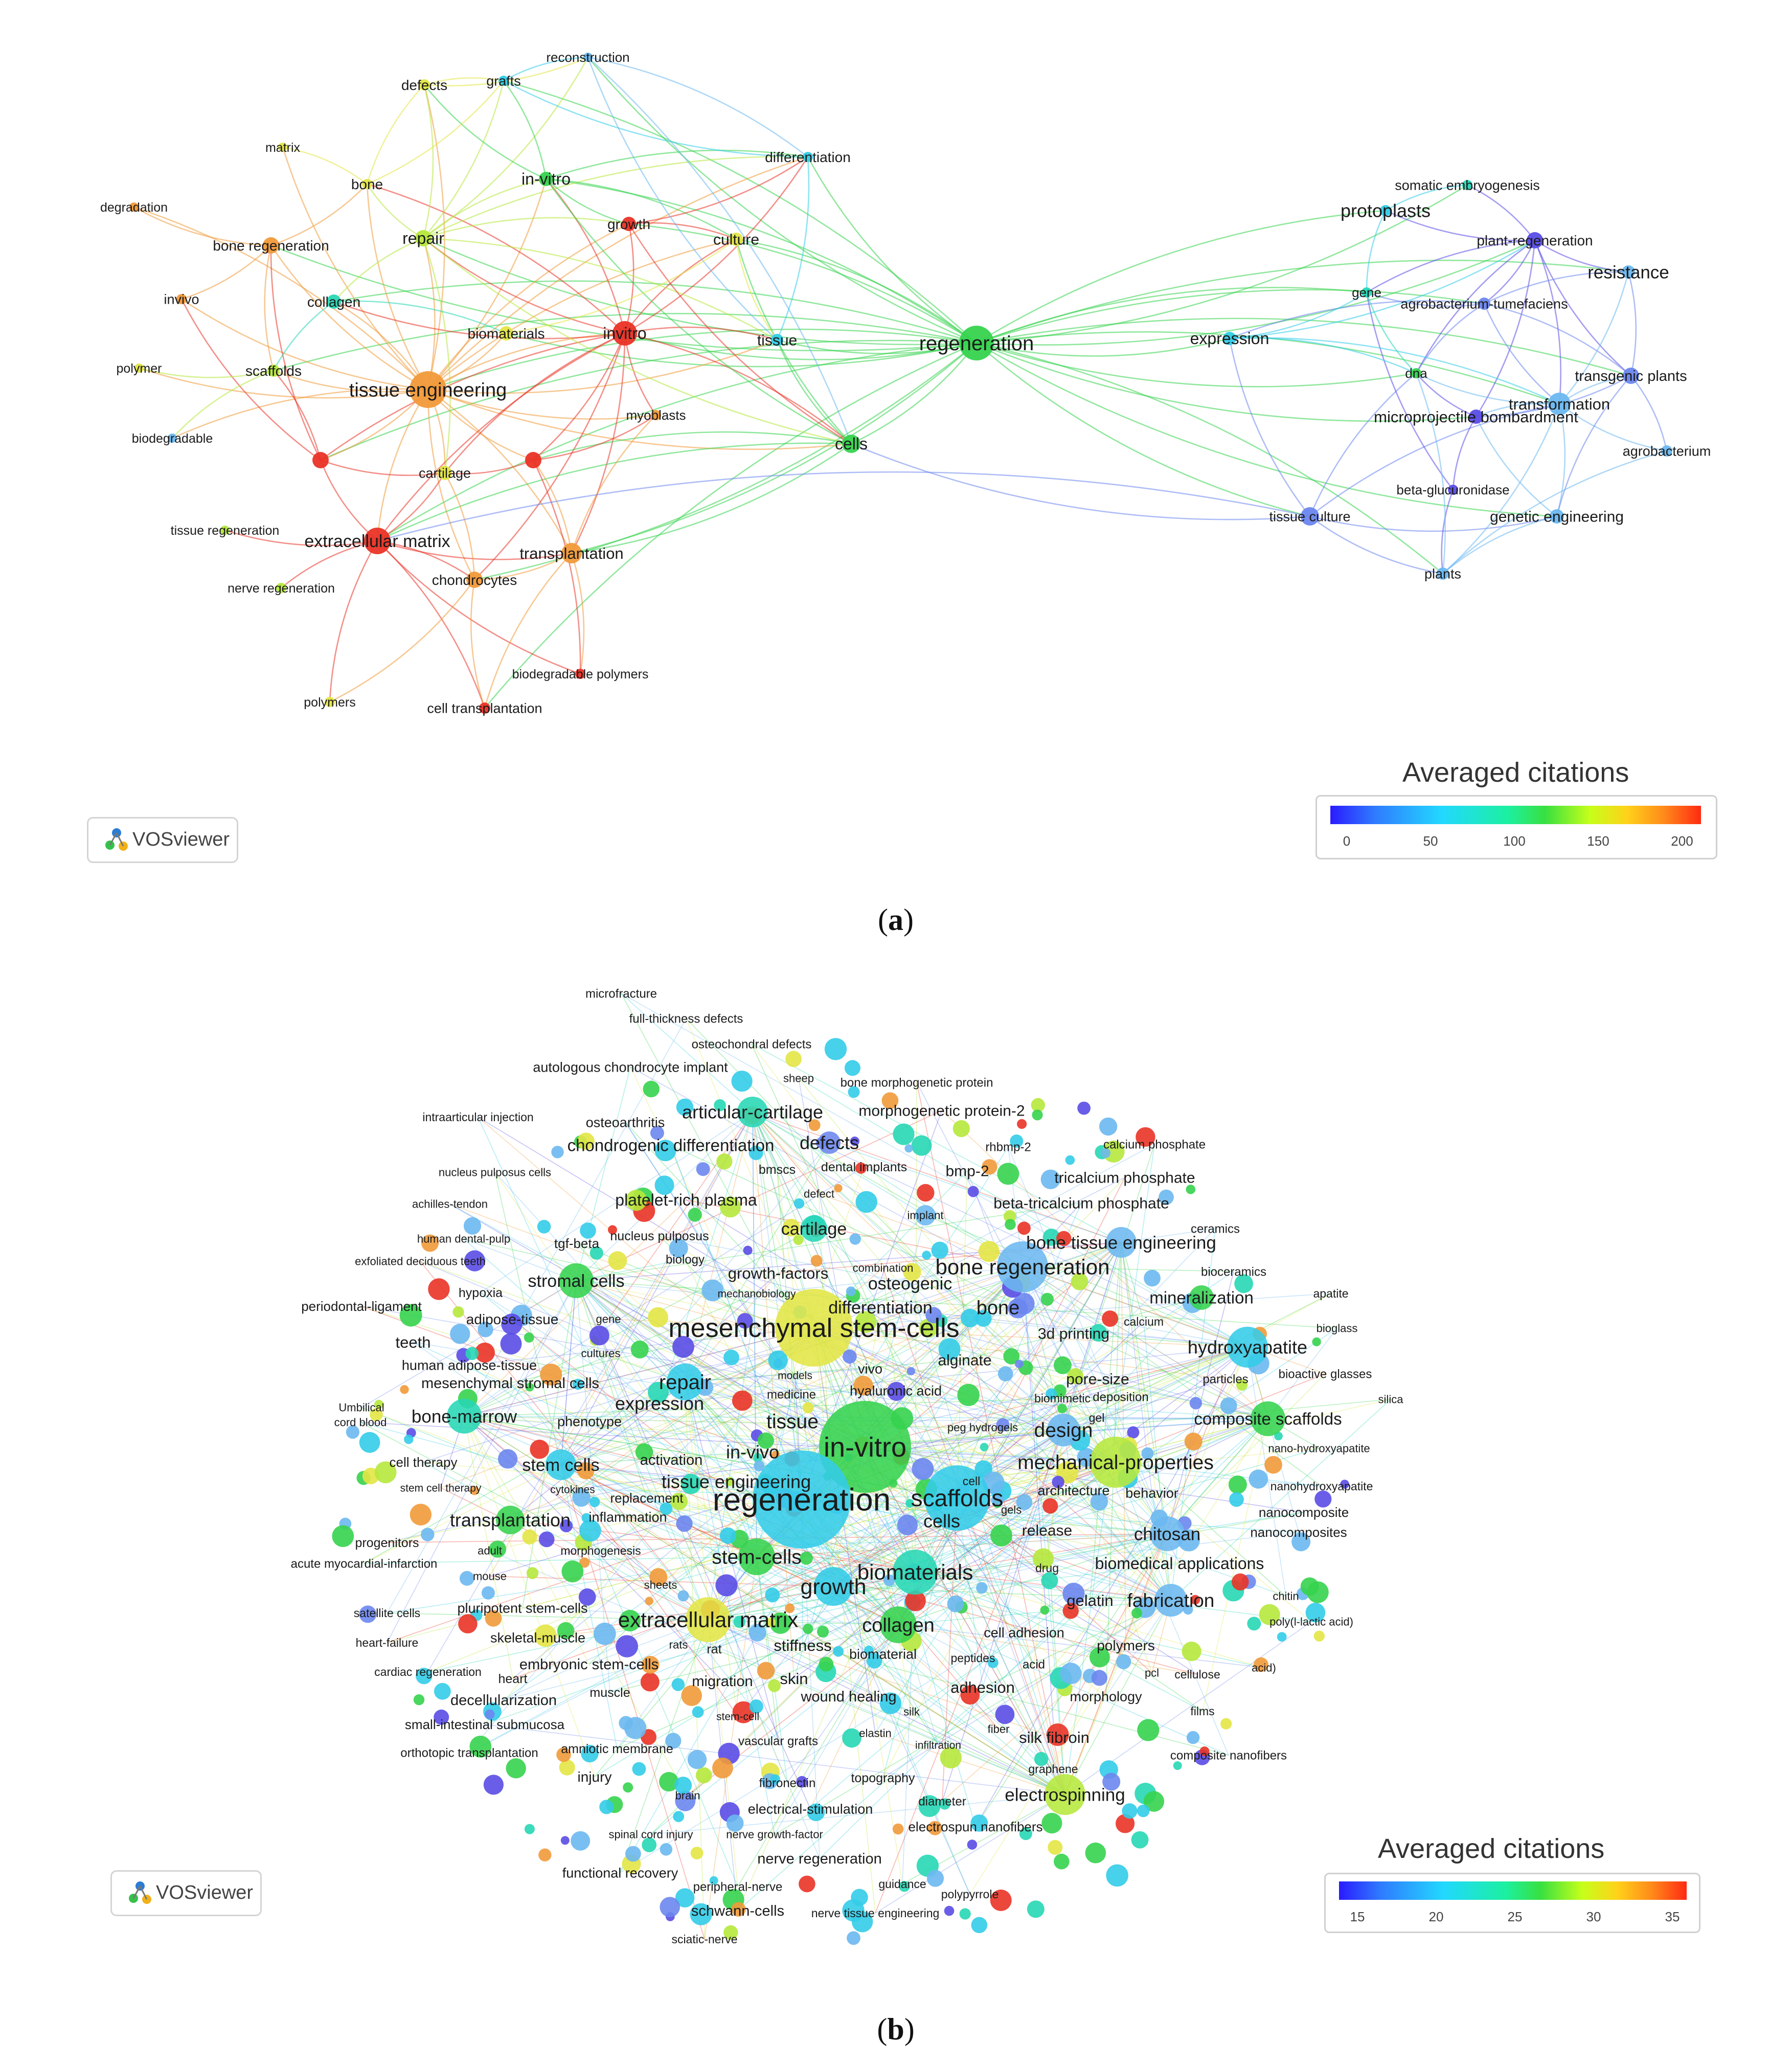 The width and height of the screenshot is (1792, 2066). Describe the element at coordinates (802, 1499) in the screenshot. I see `node-regeneration` at that location.